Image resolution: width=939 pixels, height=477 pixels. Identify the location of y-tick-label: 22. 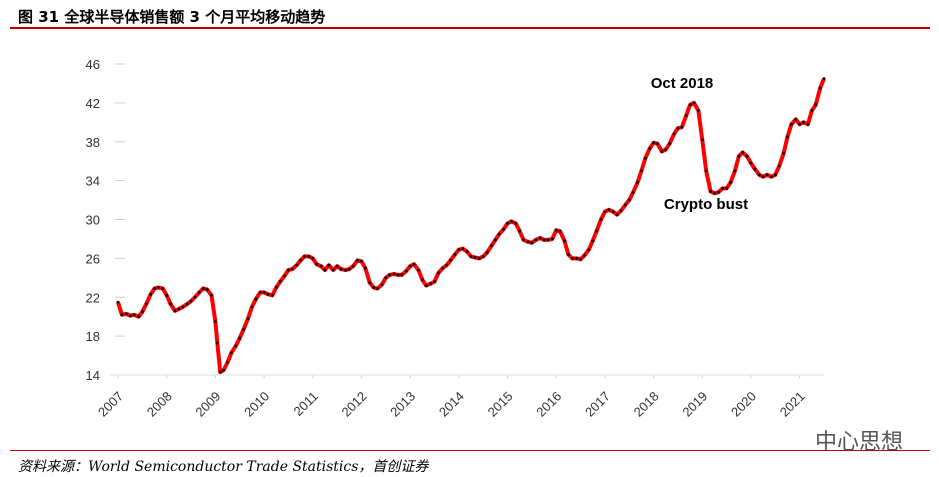
(93, 297).